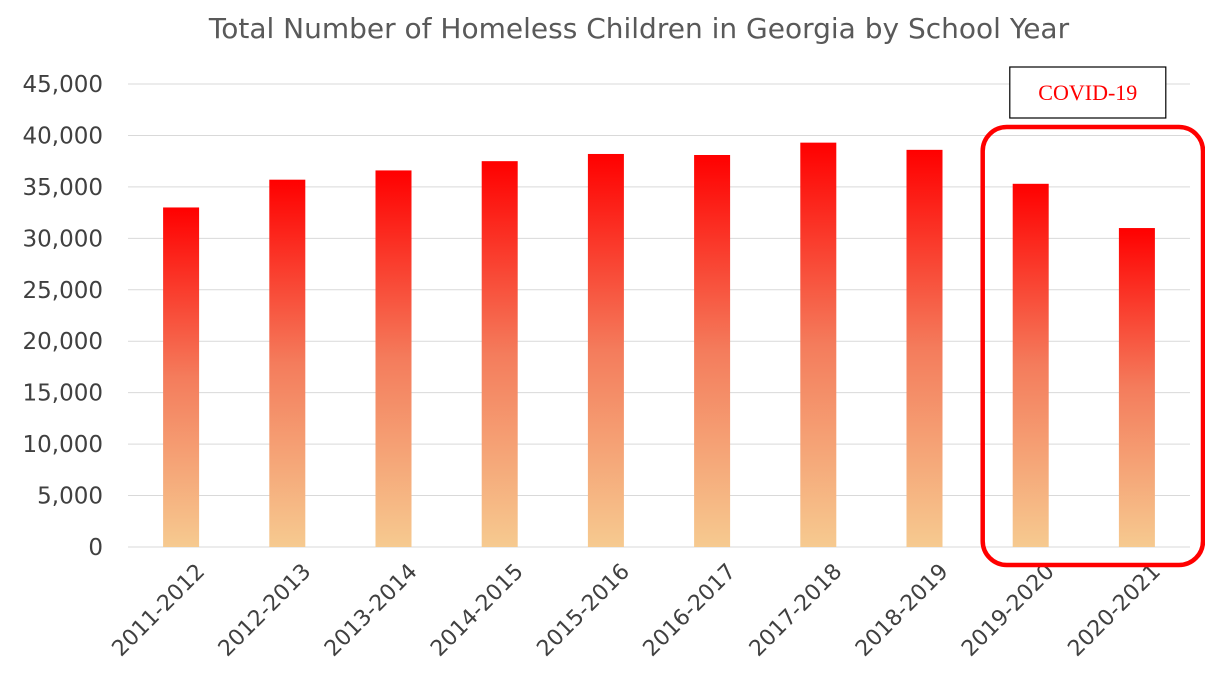  I want to click on x-tick-label: 2019-2020, so click(1008, 610).